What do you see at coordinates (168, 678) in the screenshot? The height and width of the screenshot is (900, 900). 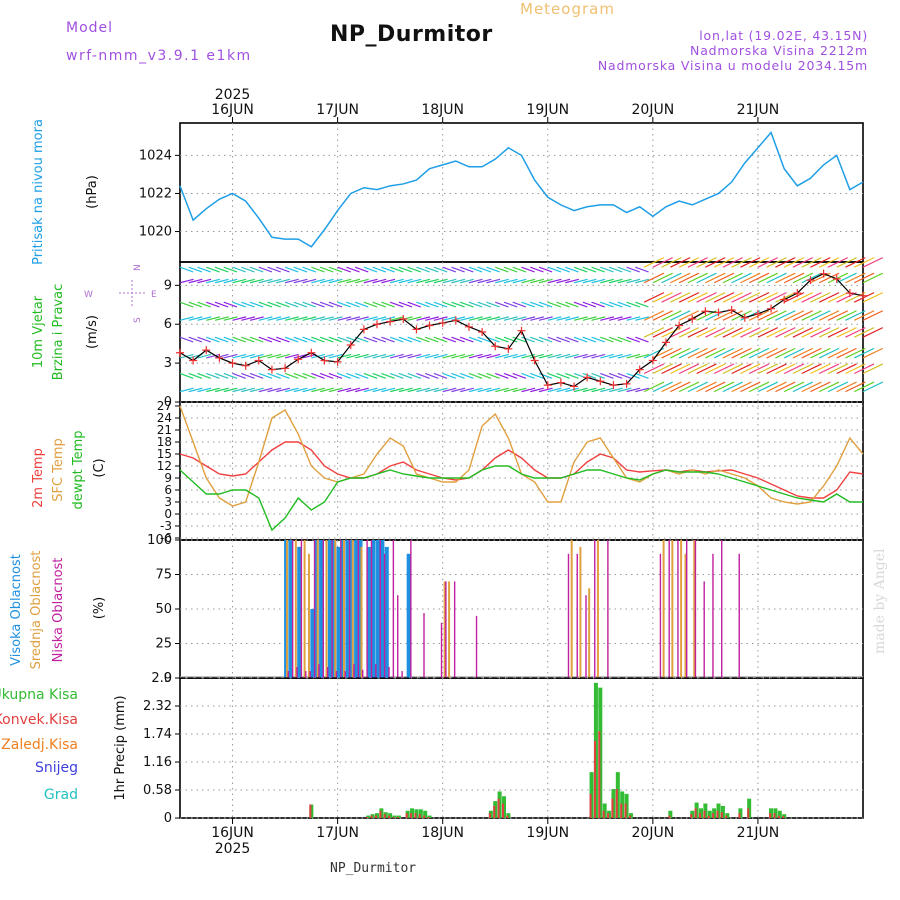 I see `y-tick-label: 0` at bounding box center [168, 678].